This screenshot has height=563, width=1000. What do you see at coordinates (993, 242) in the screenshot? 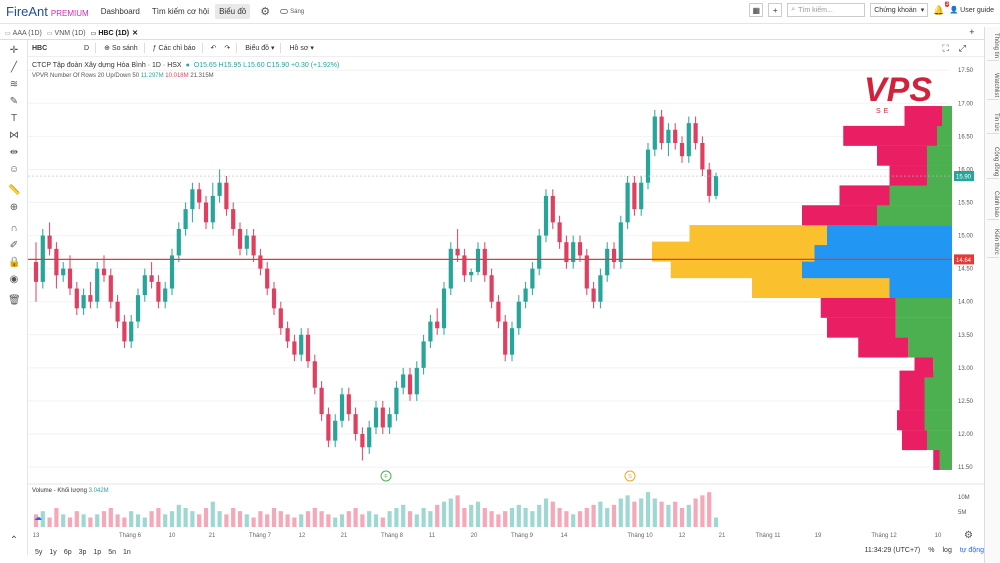
I see `side-tab-knowledge: Kiến thức` at bounding box center [993, 242].